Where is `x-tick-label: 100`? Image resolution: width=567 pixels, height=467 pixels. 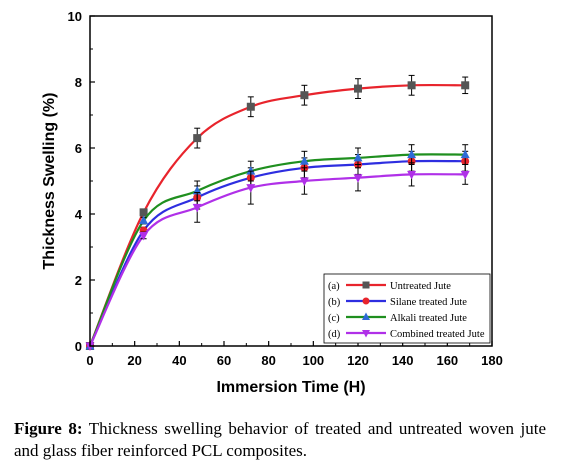 x-tick-label: 100 is located at coordinates (313, 360).